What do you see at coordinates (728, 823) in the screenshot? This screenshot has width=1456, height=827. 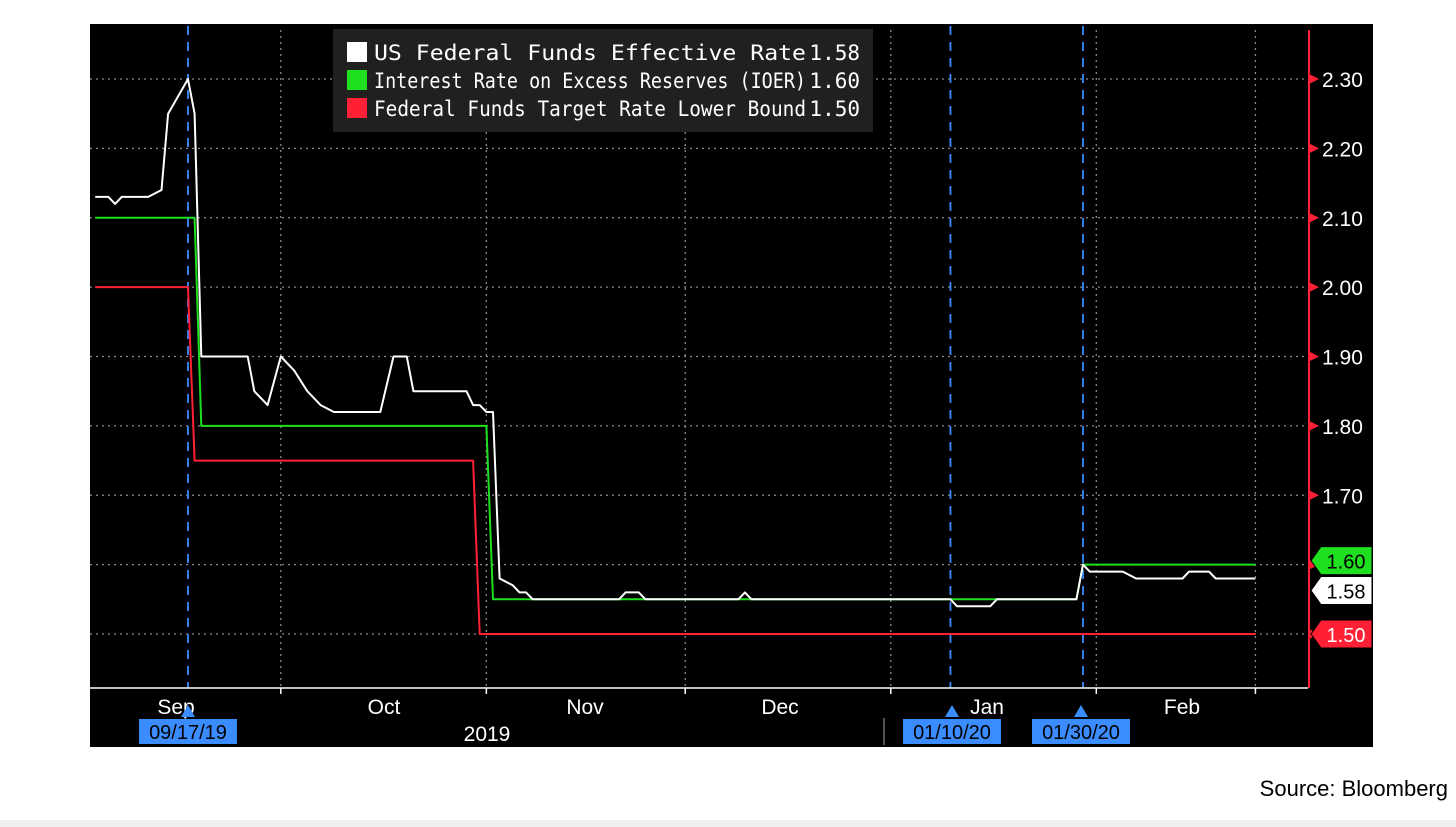 I see `bottom-strip` at bounding box center [728, 823].